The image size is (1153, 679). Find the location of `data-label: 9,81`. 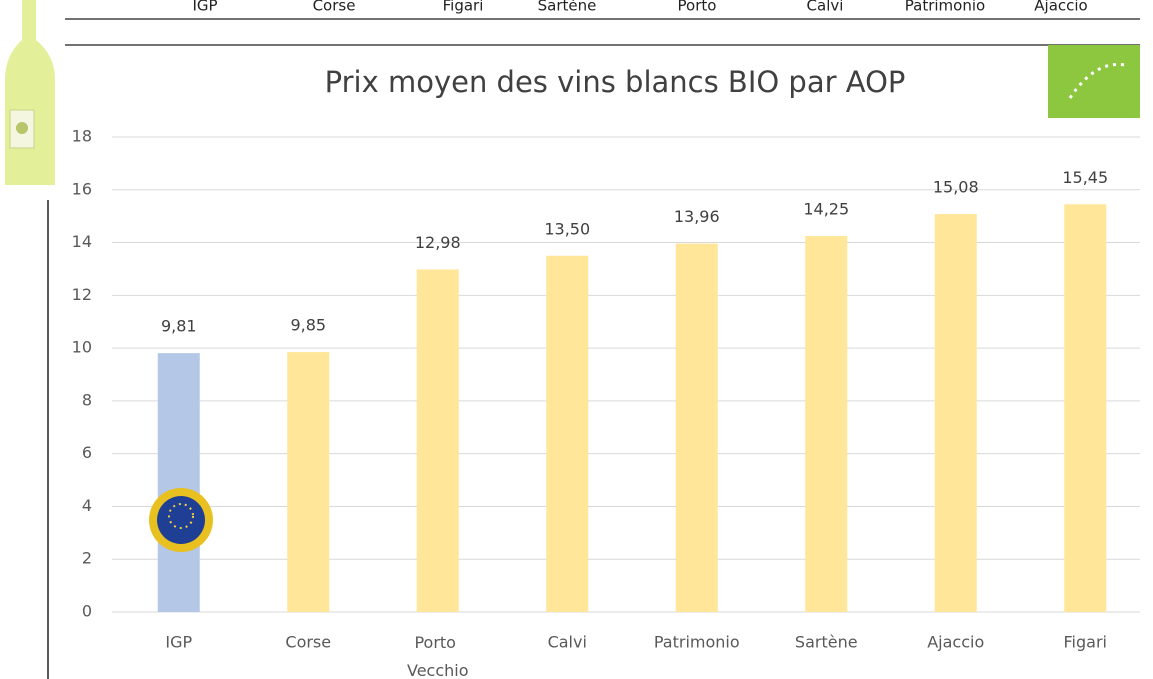

data-label: 9,81 is located at coordinates (179, 326).